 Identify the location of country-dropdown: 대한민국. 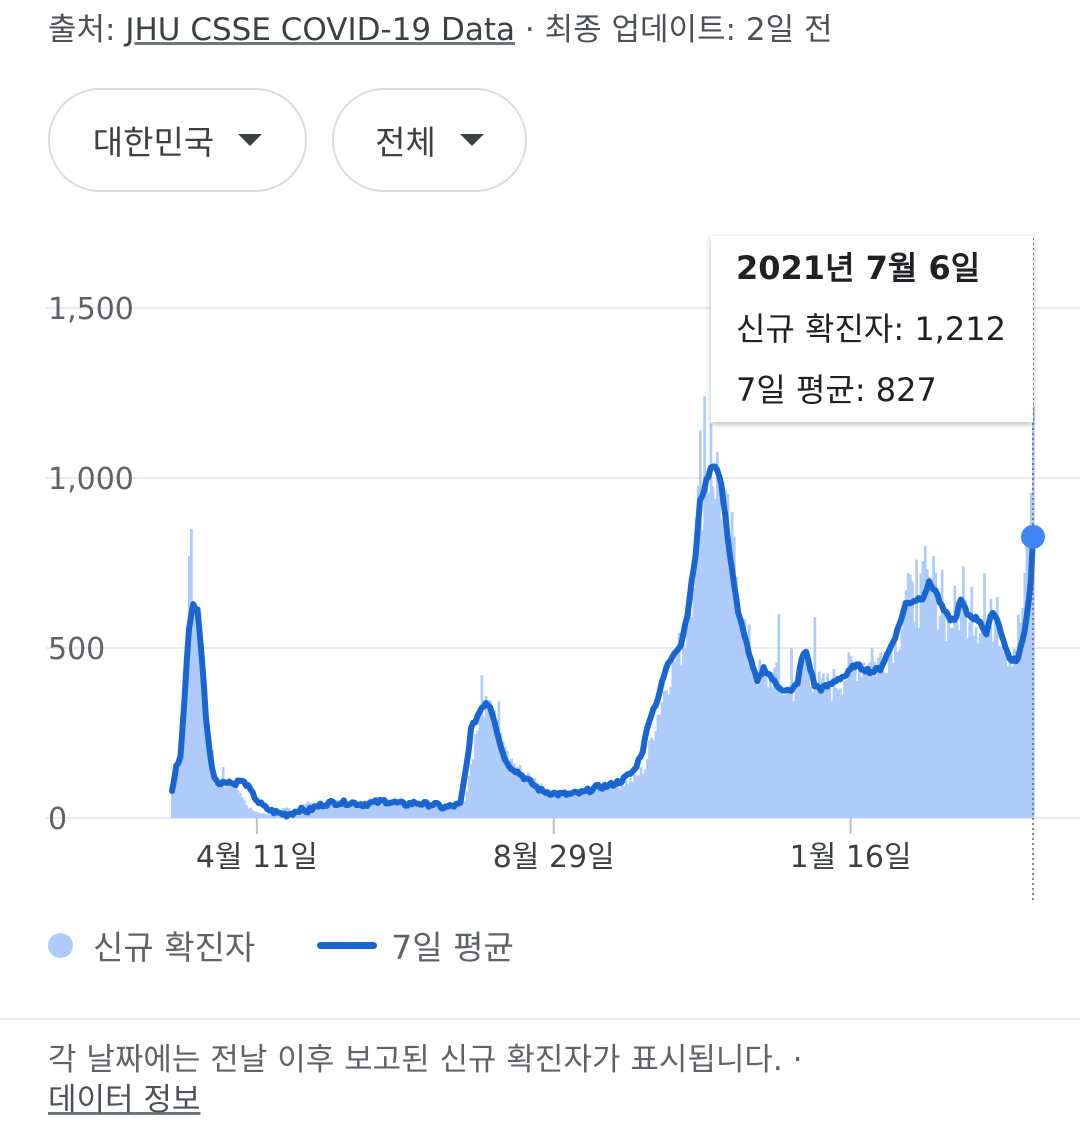
(177, 140).